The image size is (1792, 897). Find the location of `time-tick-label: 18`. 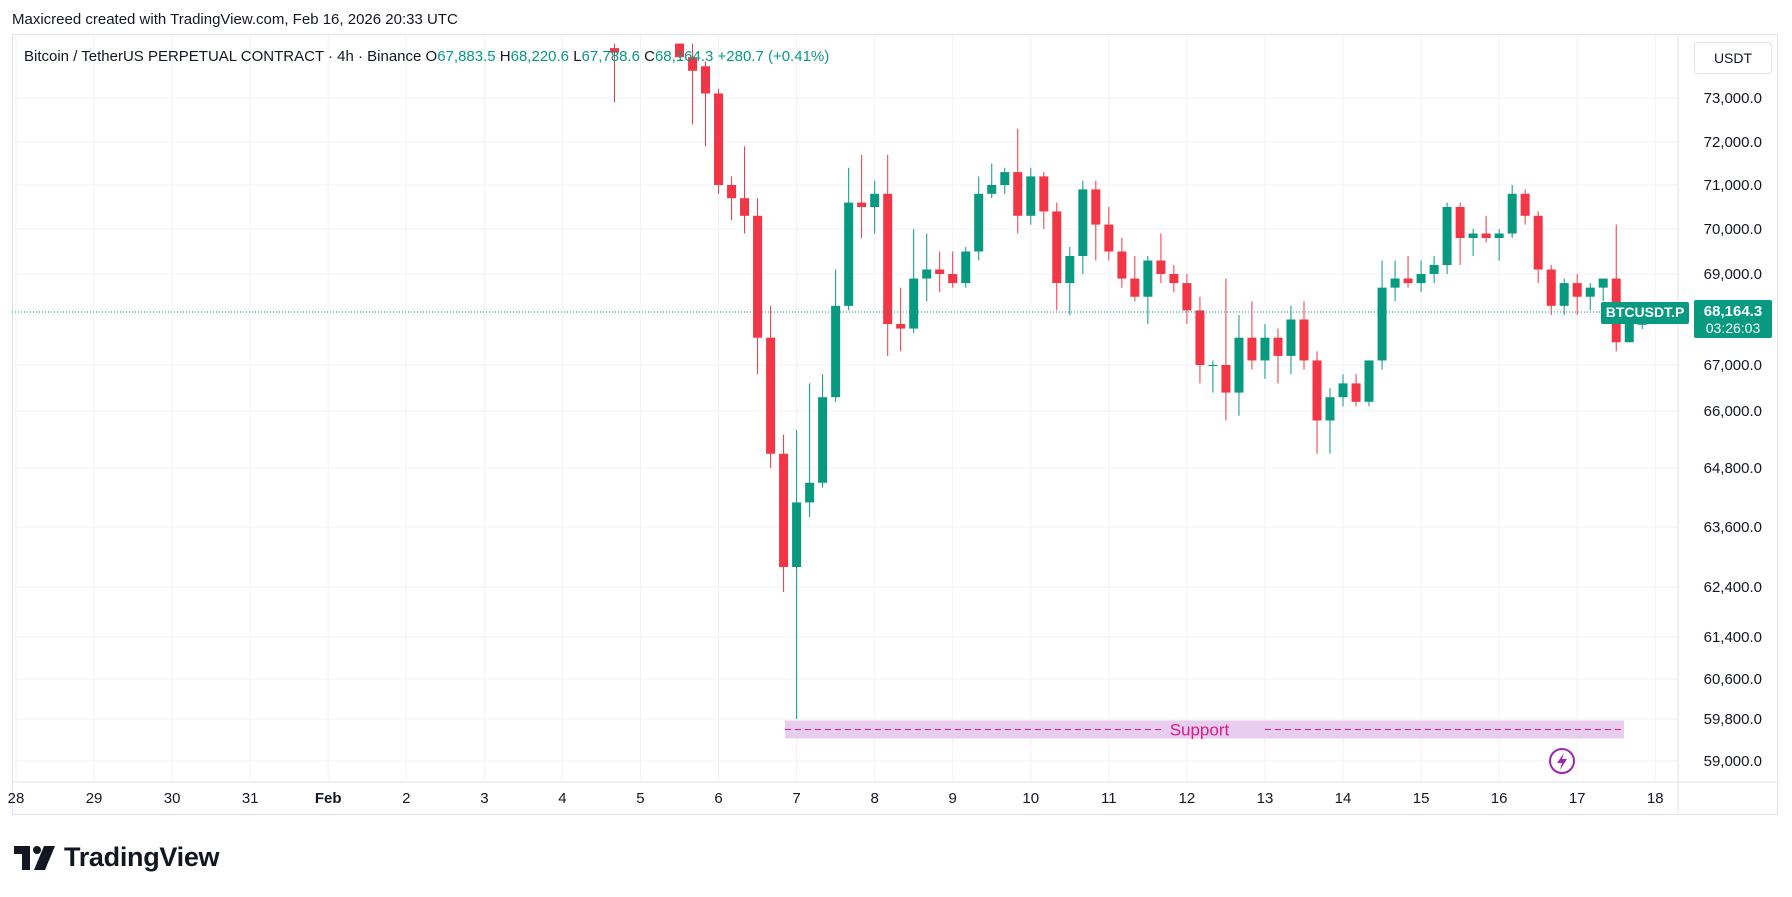

time-tick-label: 18 is located at coordinates (1655, 798).